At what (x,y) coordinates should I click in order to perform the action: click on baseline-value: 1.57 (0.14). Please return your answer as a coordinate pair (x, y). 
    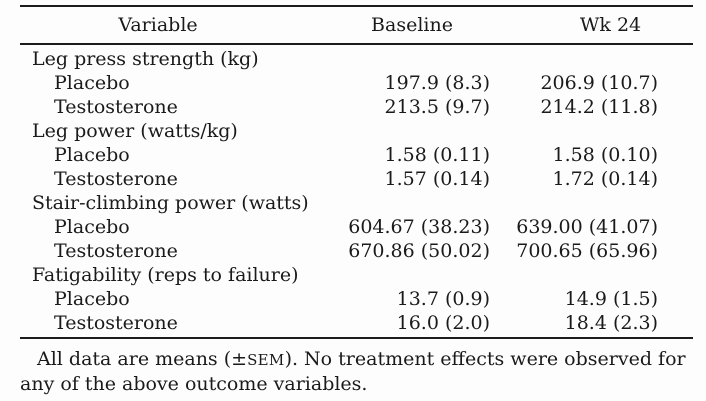
    Looking at the image, I should click on (437, 179).